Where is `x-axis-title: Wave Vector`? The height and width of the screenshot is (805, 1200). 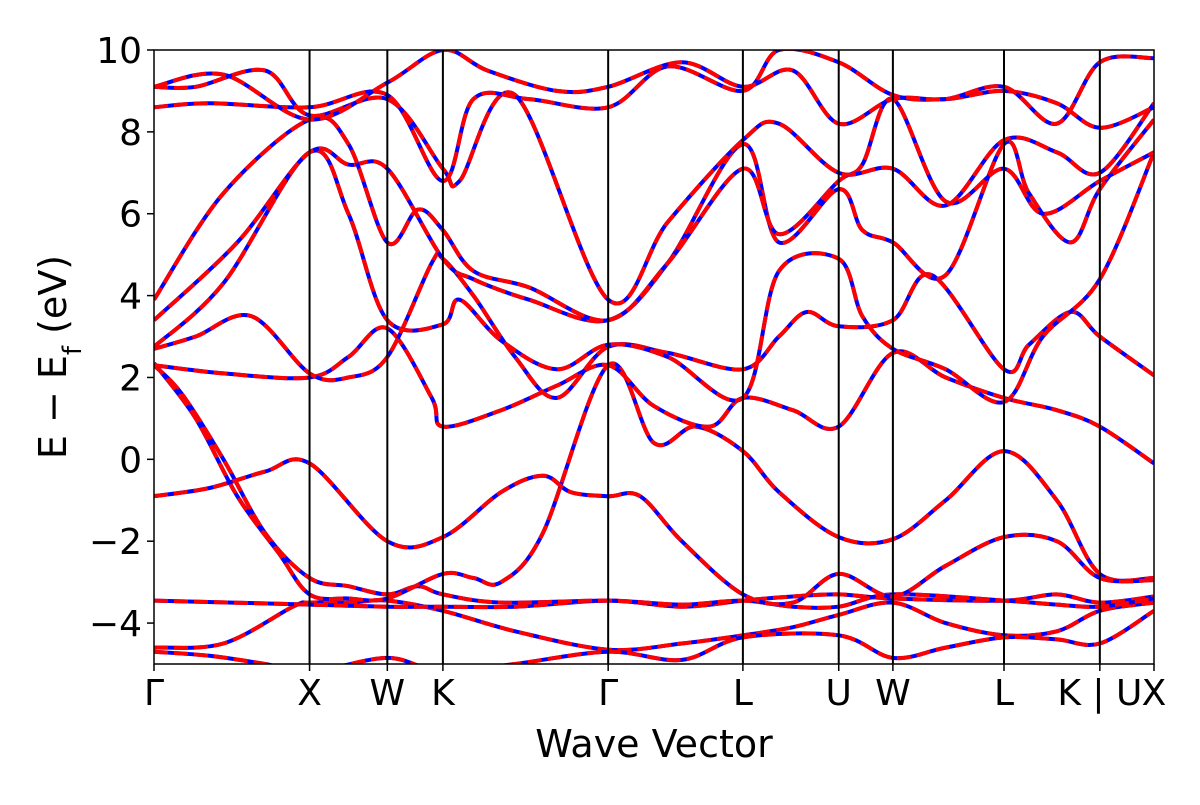
x-axis-title: Wave Vector is located at coordinates (654, 744).